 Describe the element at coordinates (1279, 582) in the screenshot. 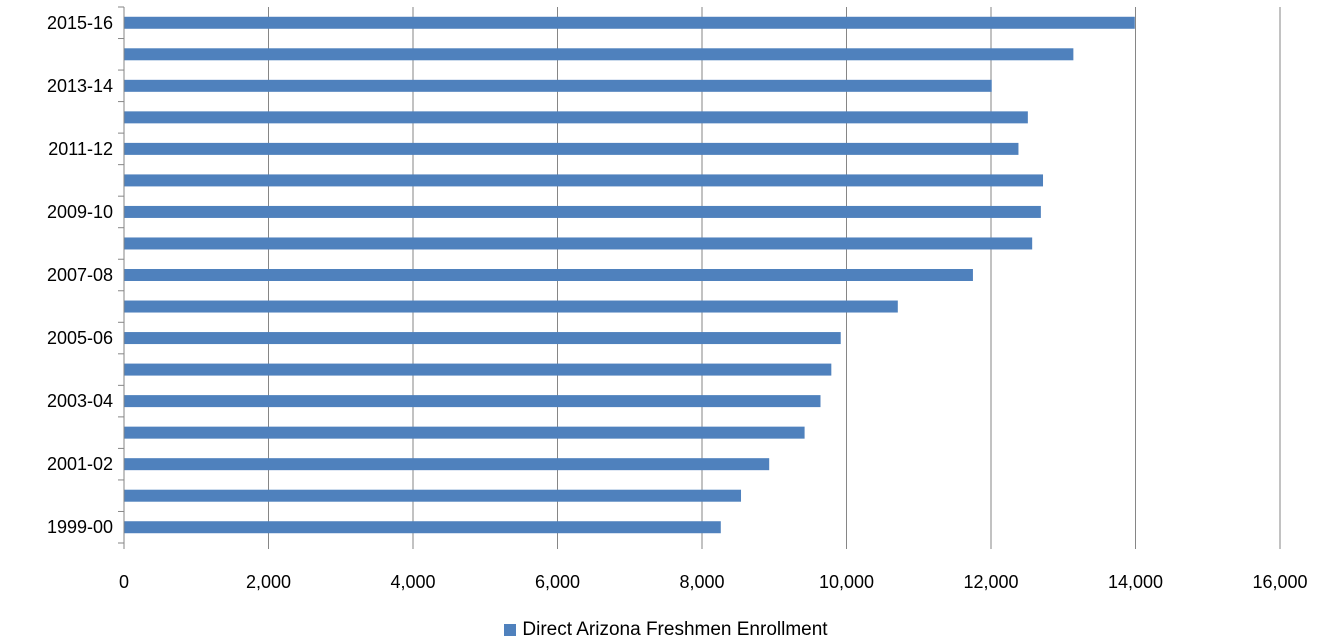

I see `x-tick-label: 16,000` at that location.